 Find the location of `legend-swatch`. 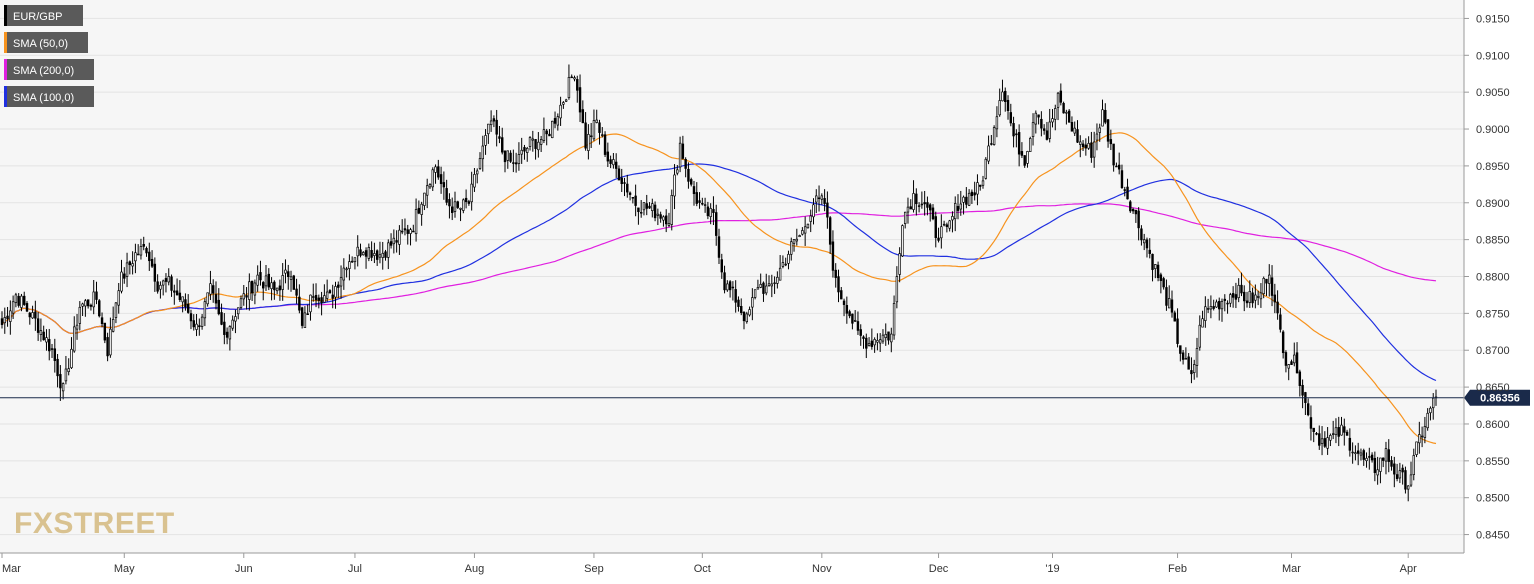

legend-swatch is located at coordinates (5, 69).